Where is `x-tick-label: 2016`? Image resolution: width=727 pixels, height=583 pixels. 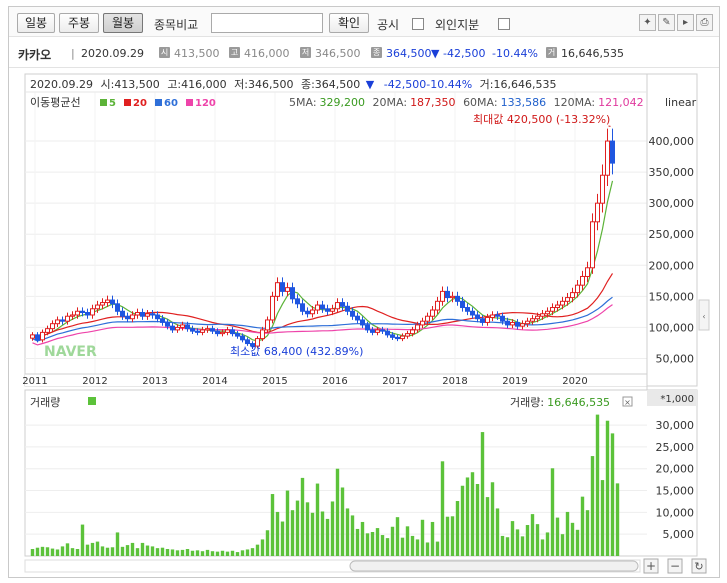 x-tick-label: 2016 is located at coordinates (334, 381).